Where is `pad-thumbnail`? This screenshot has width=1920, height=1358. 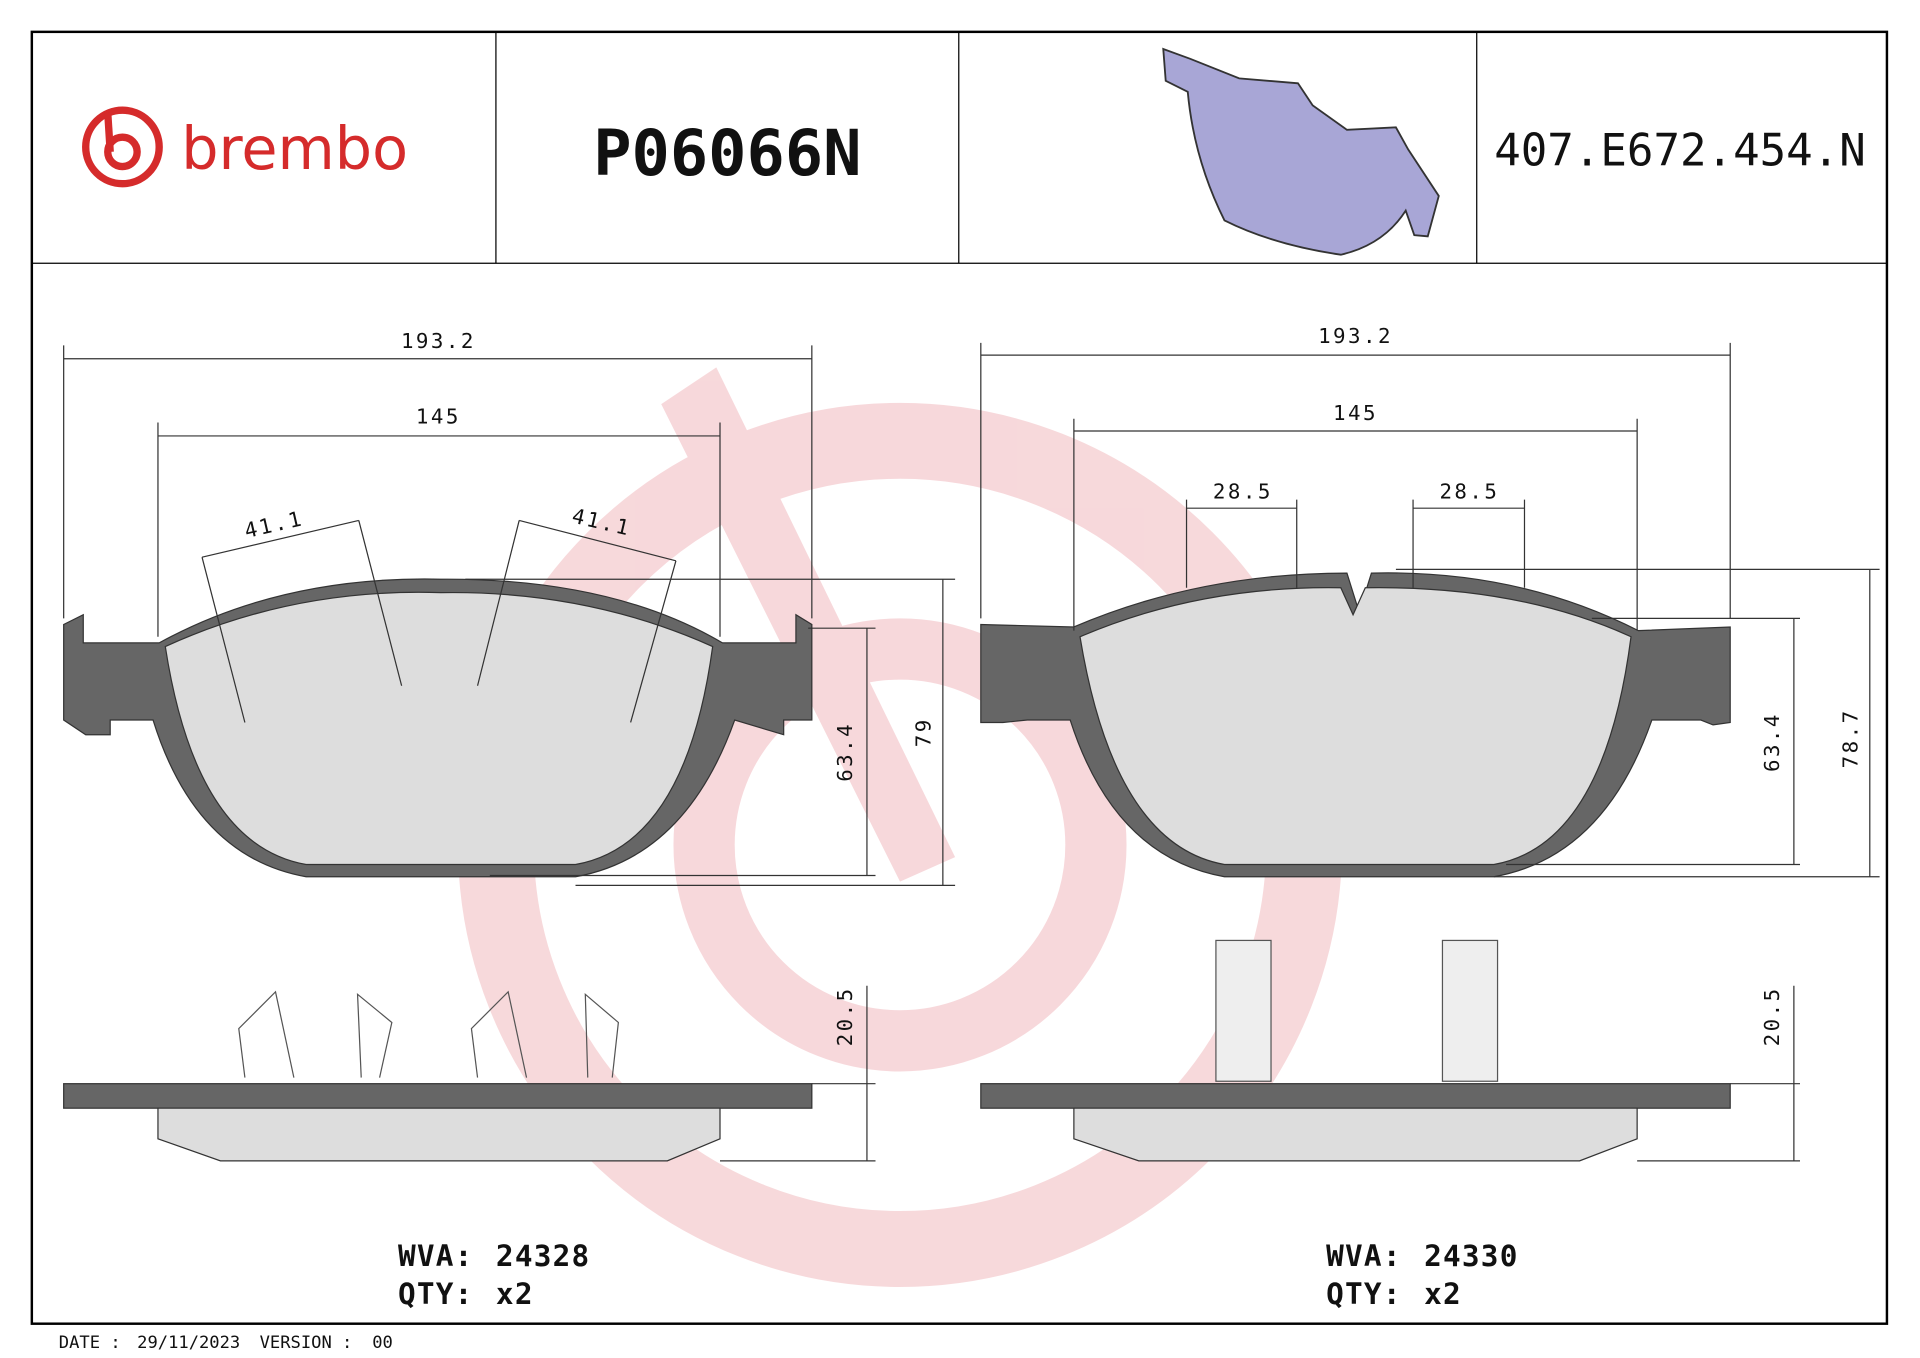 pad-thumbnail is located at coordinates (1301, 151).